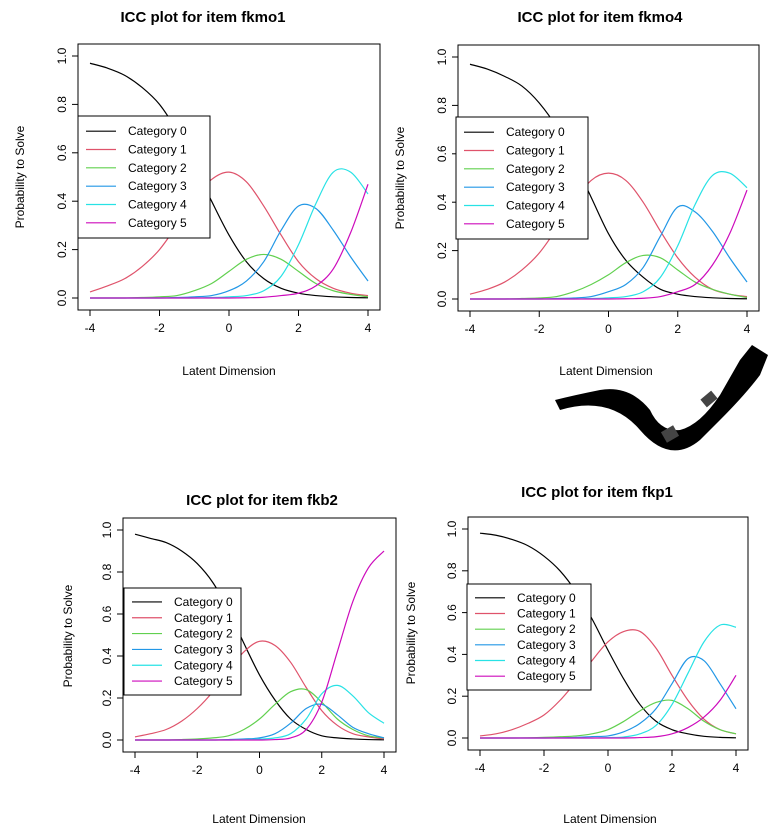 This screenshot has height=830, width=771. Describe the element at coordinates (597, 492) in the screenshot. I see `chart-title: ICC plot for item fkp1` at that location.